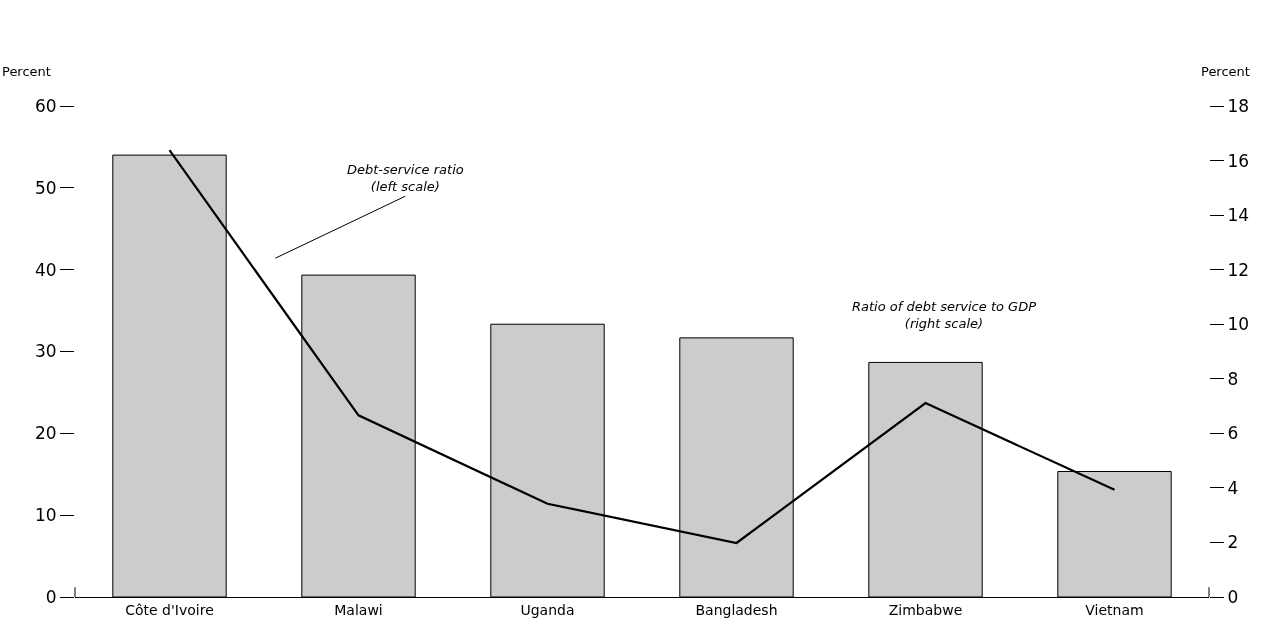  What do you see at coordinates (547, 609) in the screenshot?
I see `x-tick-label: Uganda` at bounding box center [547, 609].